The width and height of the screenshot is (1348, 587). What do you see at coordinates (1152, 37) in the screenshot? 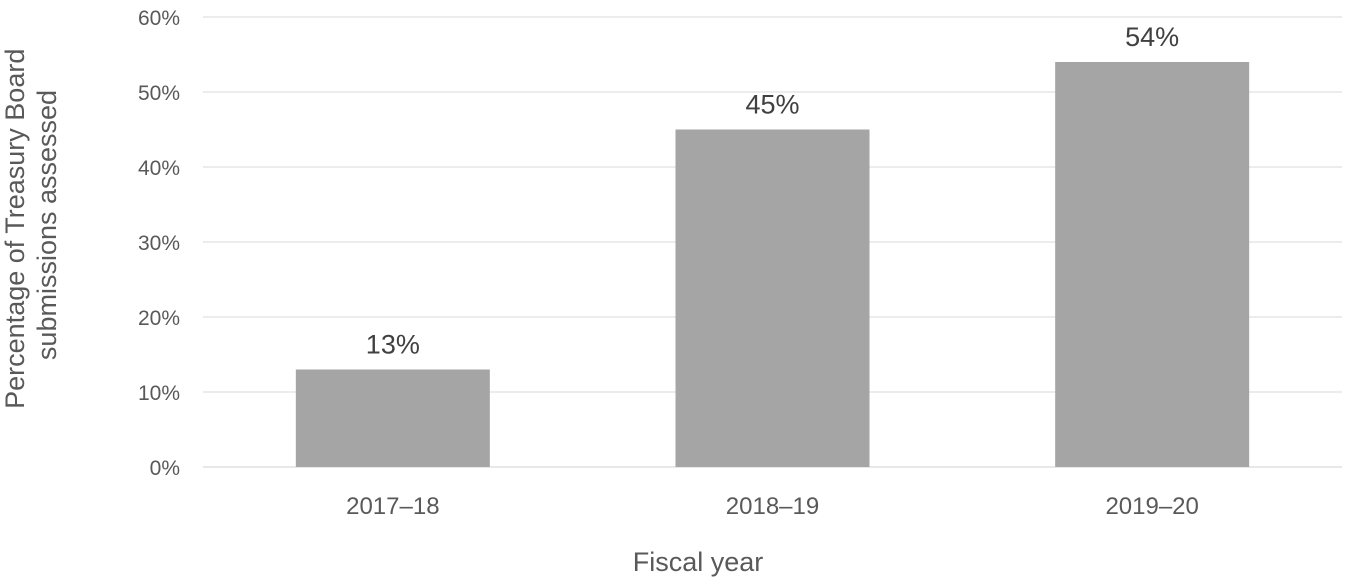
I see `data-label: 54%` at bounding box center [1152, 37].